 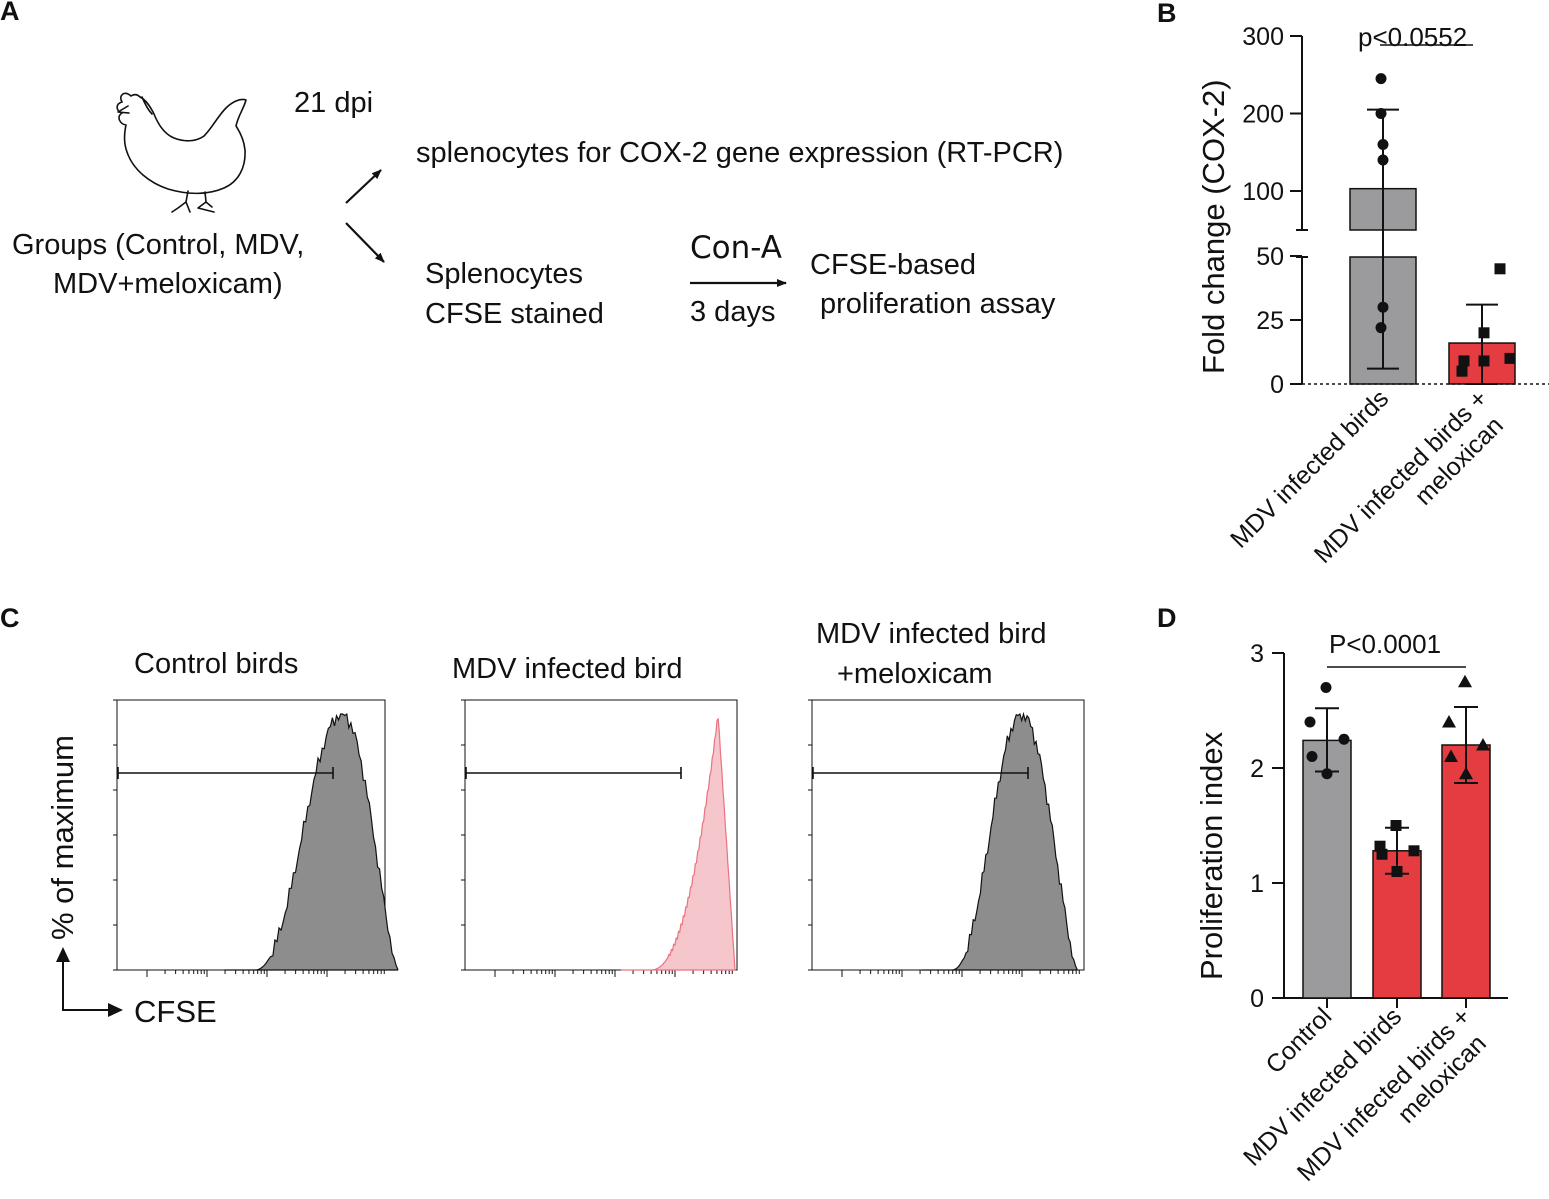 What do you see at coordinates (1213, 226) in the screenshot?
I see `y-axis-label: Fold change (COX-2)` at bounding box center [1213, 226].